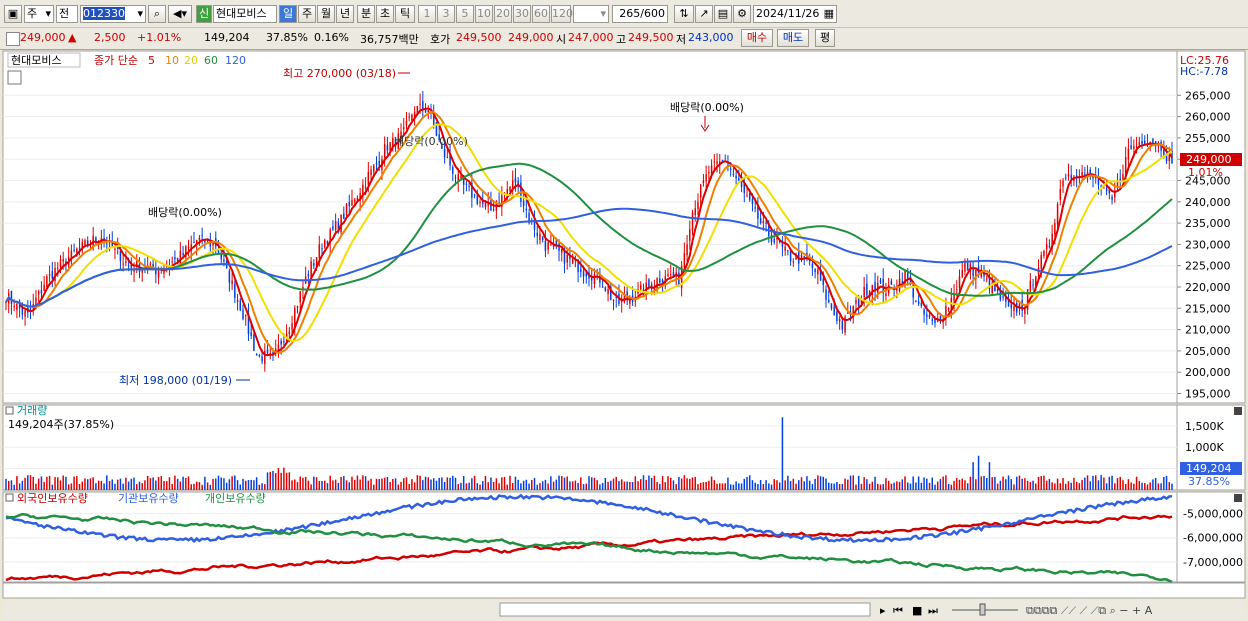 The image size is (1248, 621). Describe the element at coordinates (522, 14) in the screenshot. I see `interval-30: 30` at that location.